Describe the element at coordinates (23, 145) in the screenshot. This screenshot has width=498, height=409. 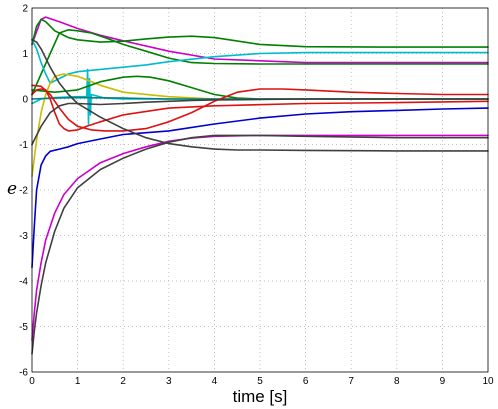
I see `y-tick-label: -1` at that location.